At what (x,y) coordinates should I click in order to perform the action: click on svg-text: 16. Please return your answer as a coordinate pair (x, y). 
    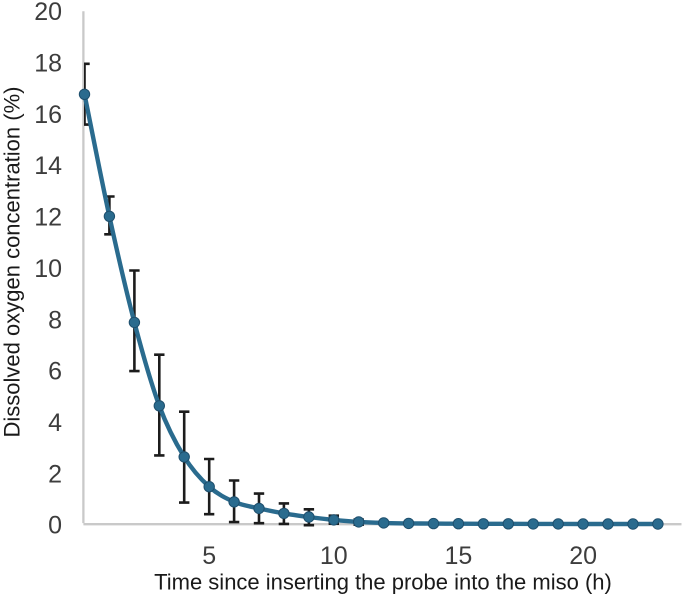
    Looking at the image, I should click on (48, 115).